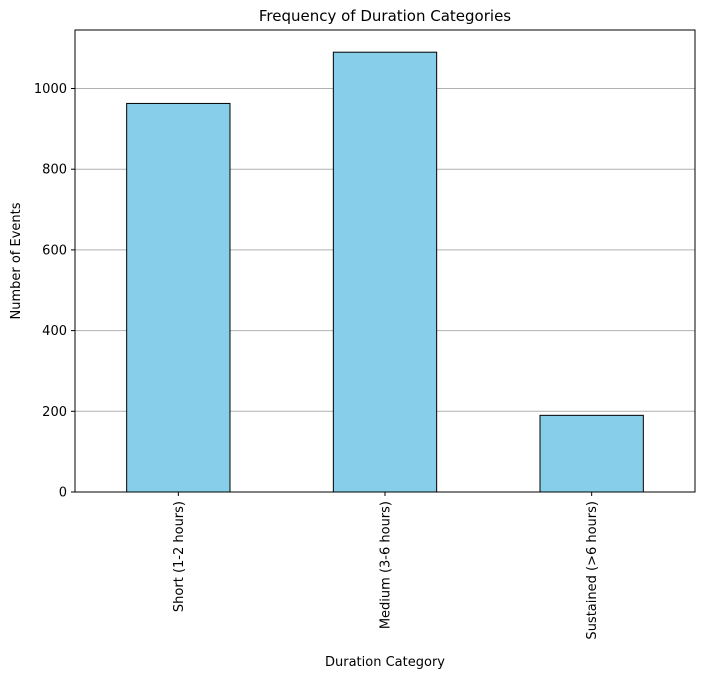  Describe the element at coordinates (54, 412) in the screenshot. I see `y-tick-label: 200` at that location.